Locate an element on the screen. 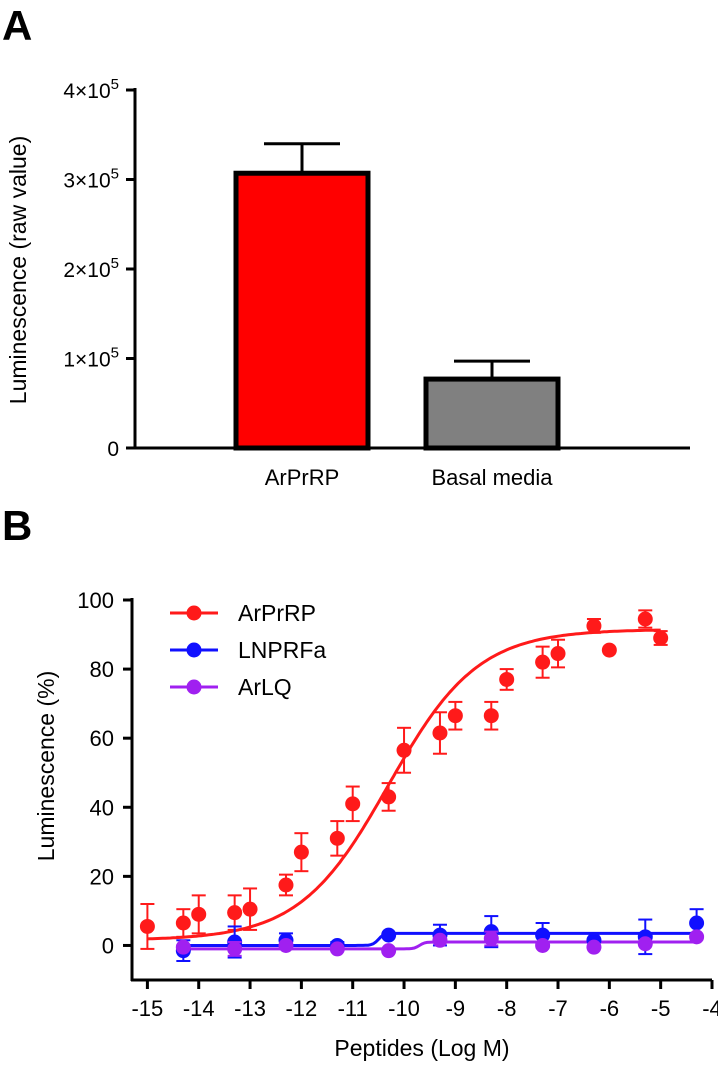 The width and height of the screenshot is (718, 1067). panel-a-bars is located at coordinates (397, 296).